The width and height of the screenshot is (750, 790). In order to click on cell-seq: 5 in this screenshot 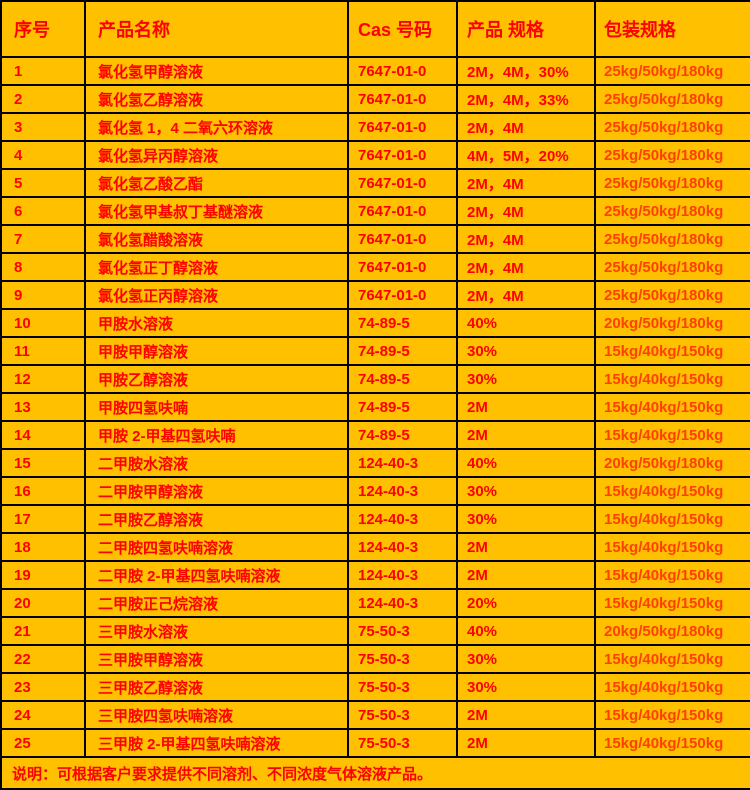, I will do `click(43, 183)`.